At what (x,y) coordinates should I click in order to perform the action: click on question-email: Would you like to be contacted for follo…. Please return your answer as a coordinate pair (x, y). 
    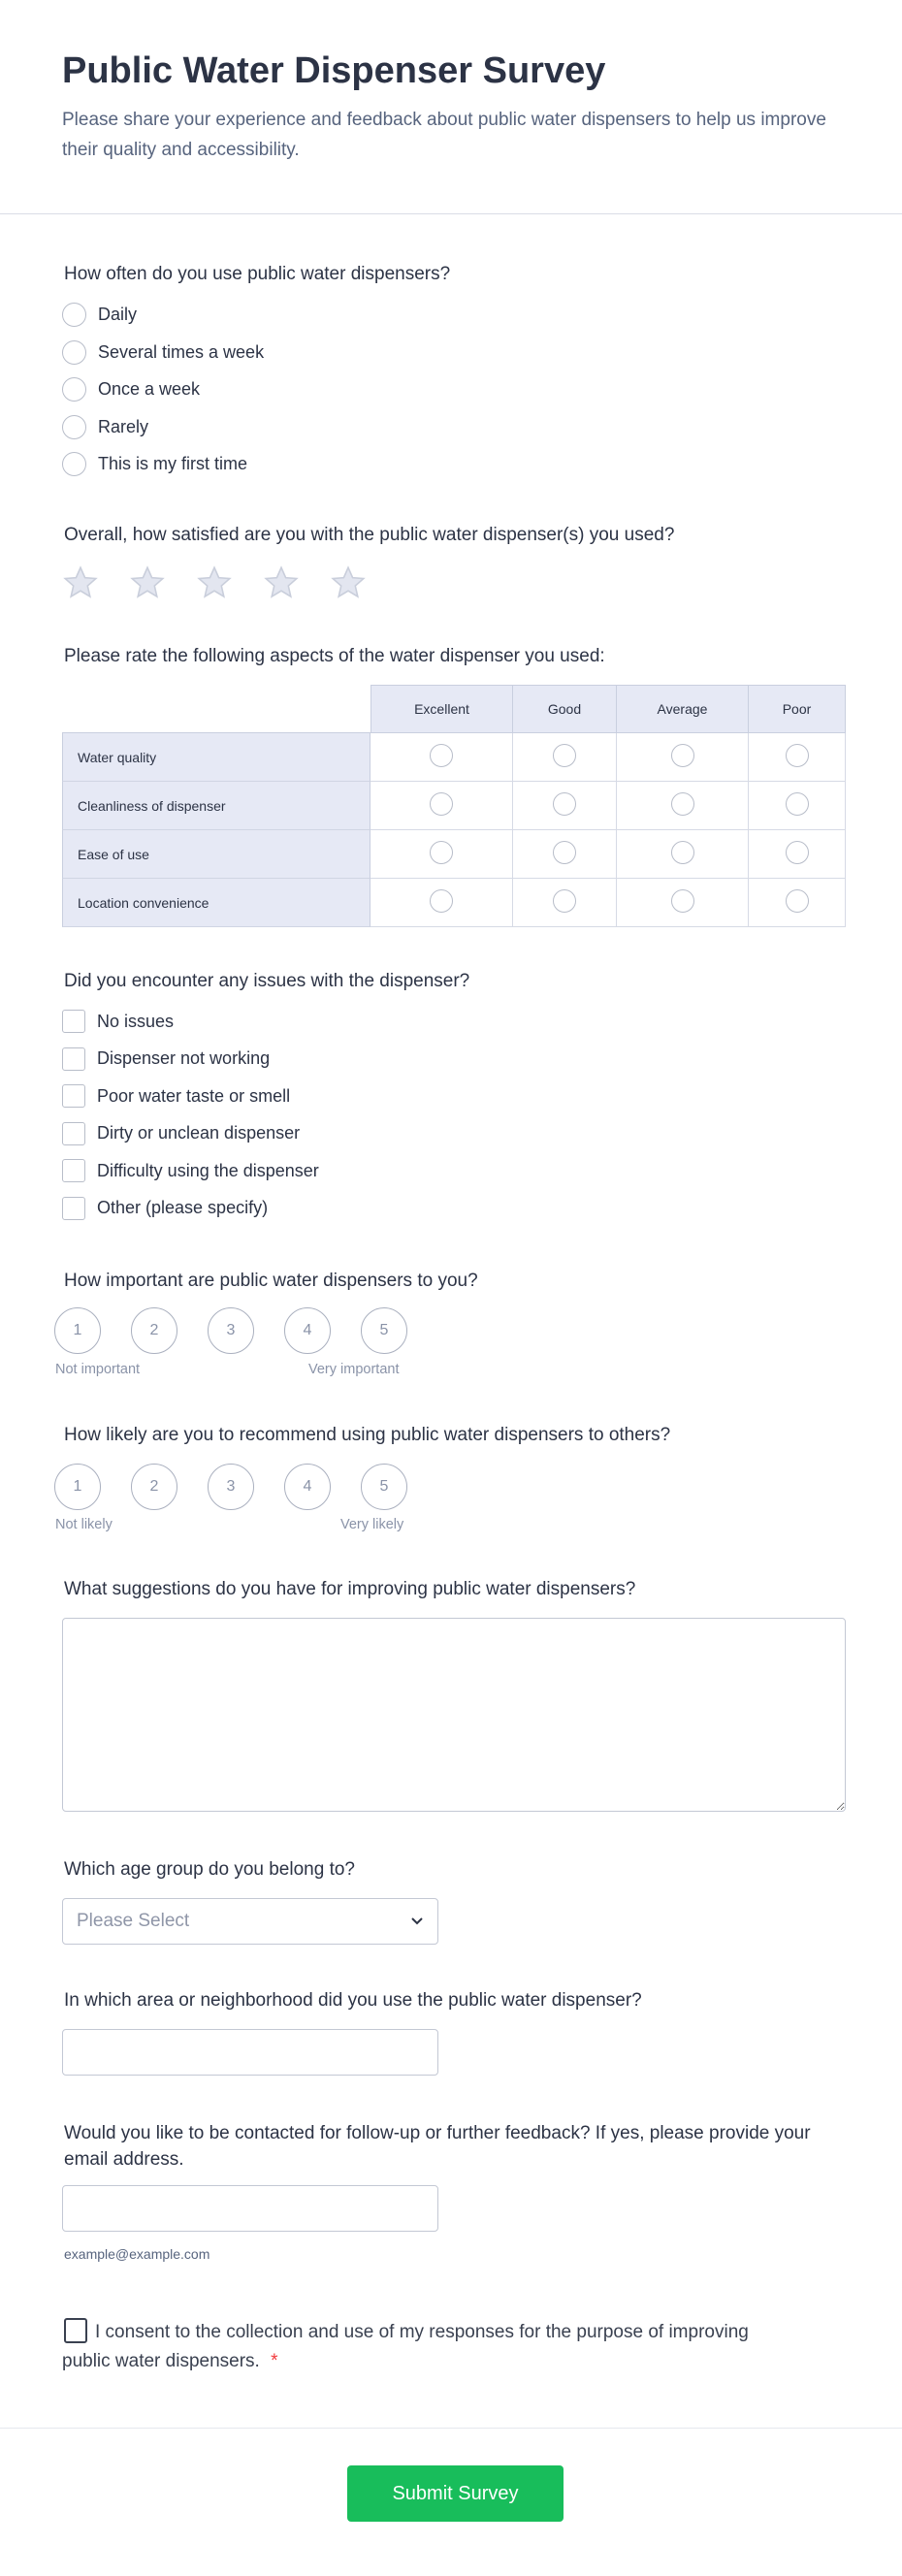
    Looking at the image, I should click on (437, 2146).